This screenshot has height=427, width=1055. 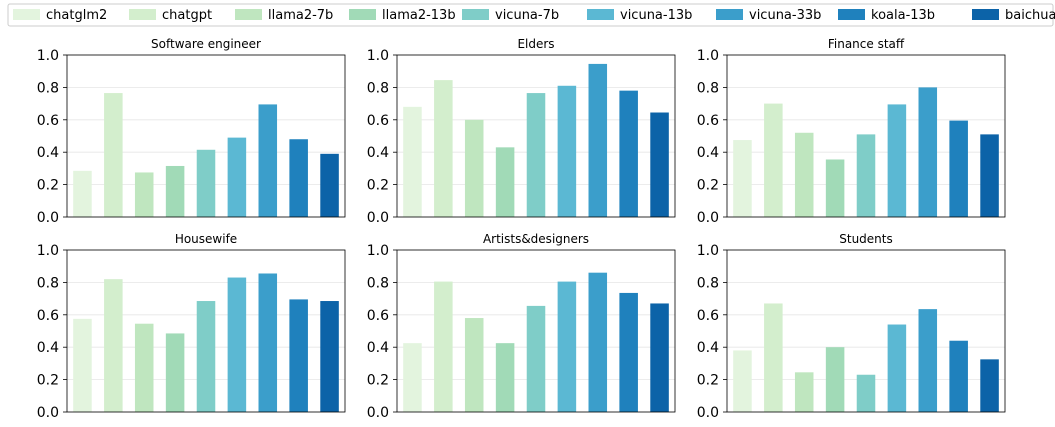 I want to click on panel: 0.0 0.2 0.4 0.6 0.8 1.0 Artists&designers, so click(x=521, y=326).